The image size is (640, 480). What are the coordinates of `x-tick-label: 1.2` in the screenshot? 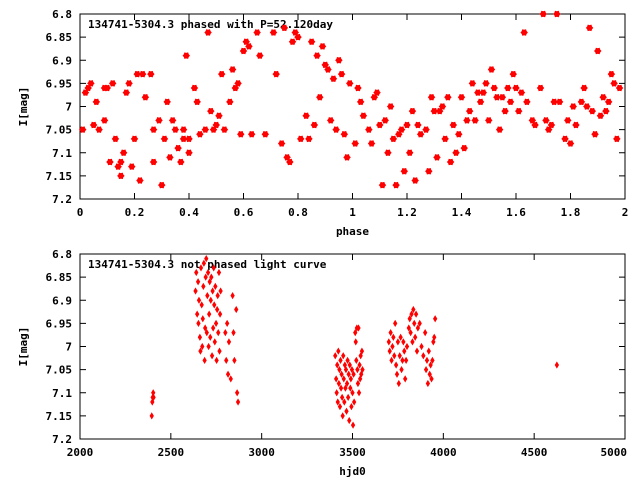 It's located at (407, 212).